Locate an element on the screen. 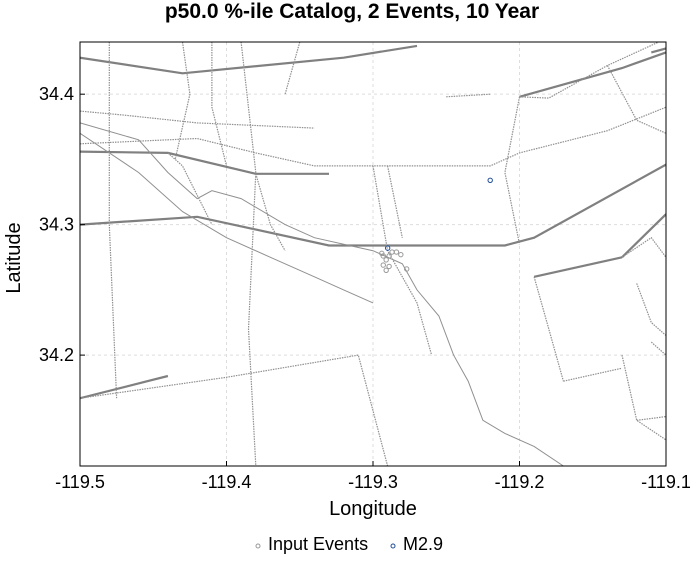  legend-marker-input-events is located at coordinates (258, 546).